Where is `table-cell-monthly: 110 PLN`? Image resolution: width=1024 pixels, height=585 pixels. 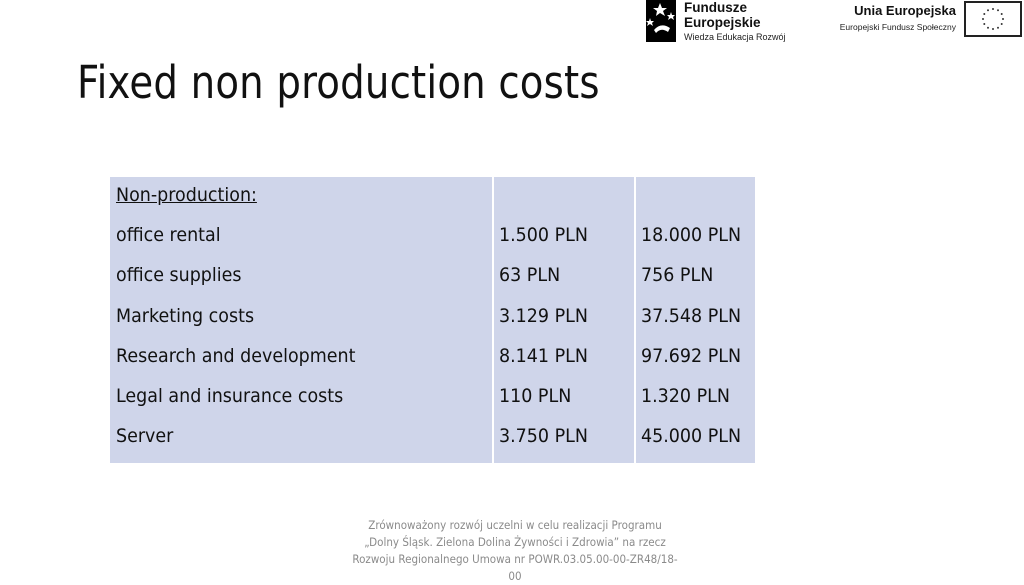 table-cell-monthly: 110 PLN is located at coordinates (535, 395).